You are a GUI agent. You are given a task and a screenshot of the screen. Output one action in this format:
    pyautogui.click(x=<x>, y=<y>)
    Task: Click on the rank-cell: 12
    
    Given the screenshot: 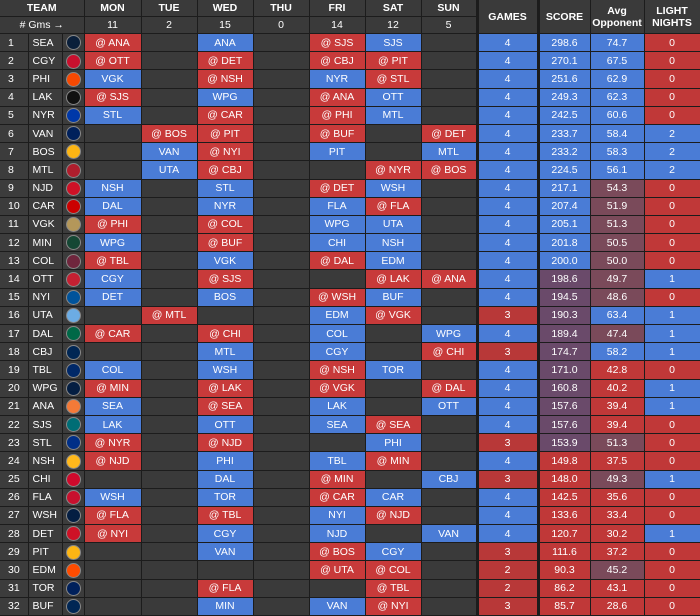 What is the action you would take?
    pyautogui.click(x=14, y=243)
    